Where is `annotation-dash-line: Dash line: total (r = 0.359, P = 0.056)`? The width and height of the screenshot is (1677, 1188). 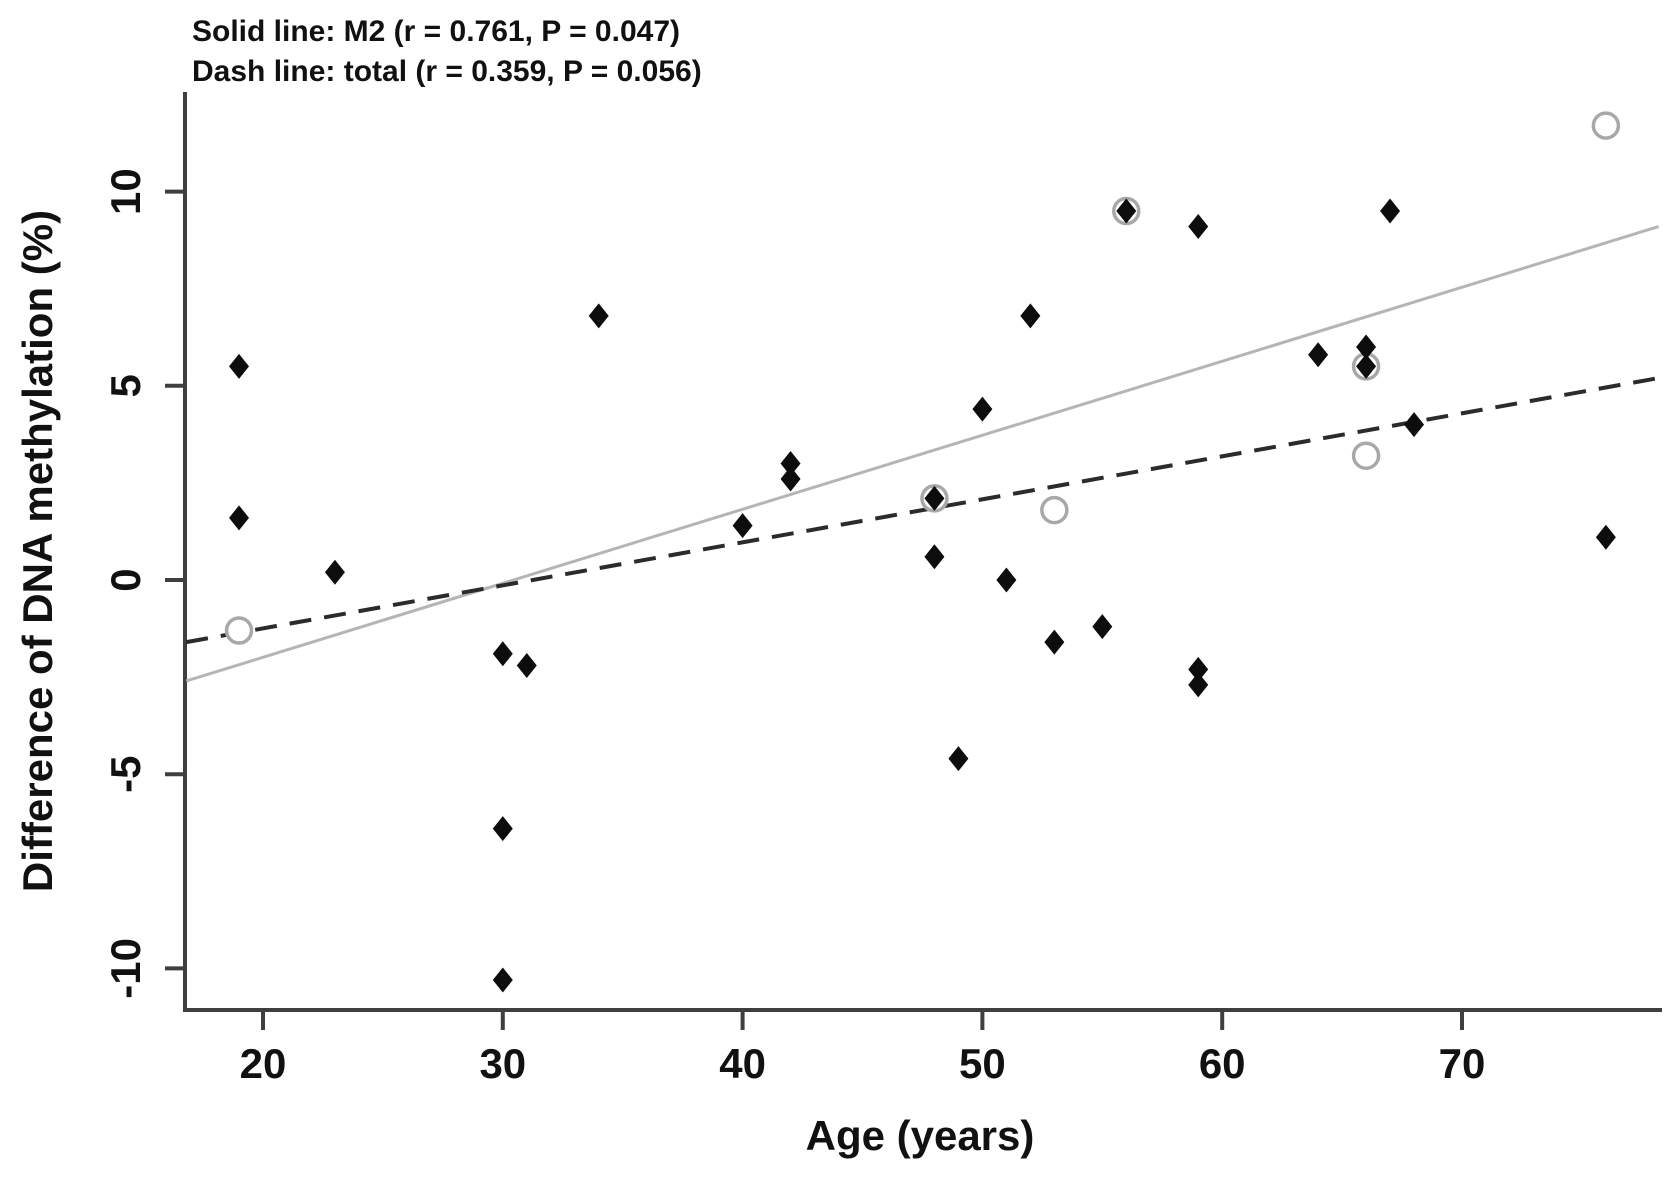
annotation-dash-line: Dash line: total (r = 0.359, P = 0.056) is located at coordinates (447, 71).